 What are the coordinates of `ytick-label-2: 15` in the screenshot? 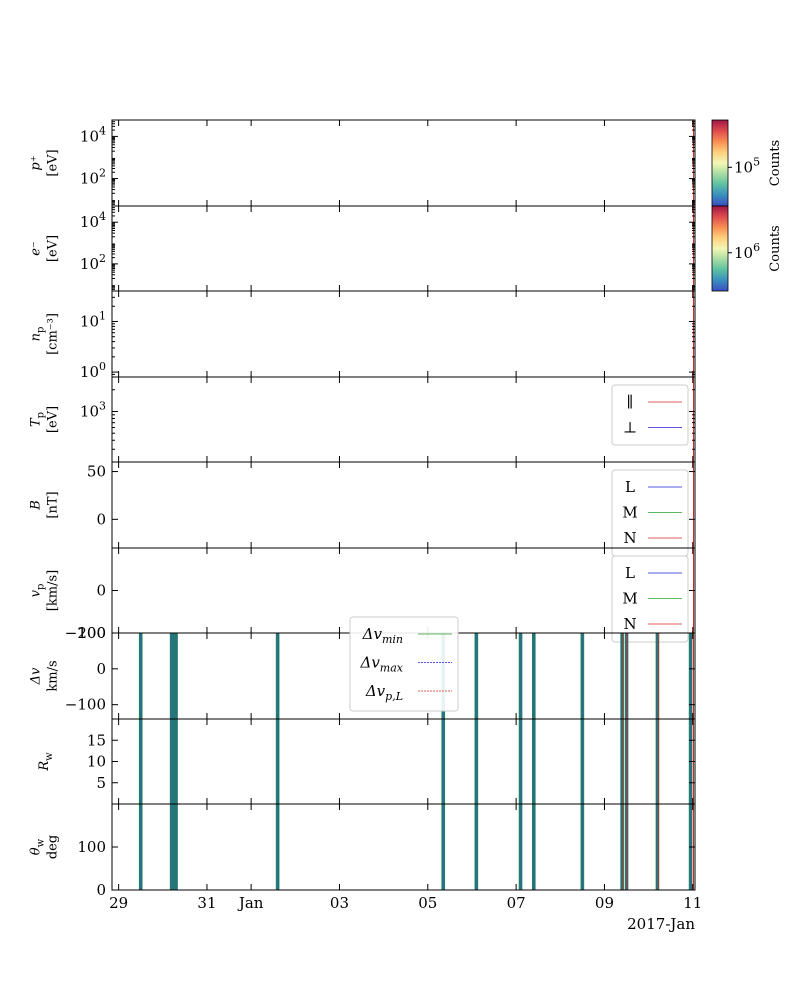 It's located at (96, 740).